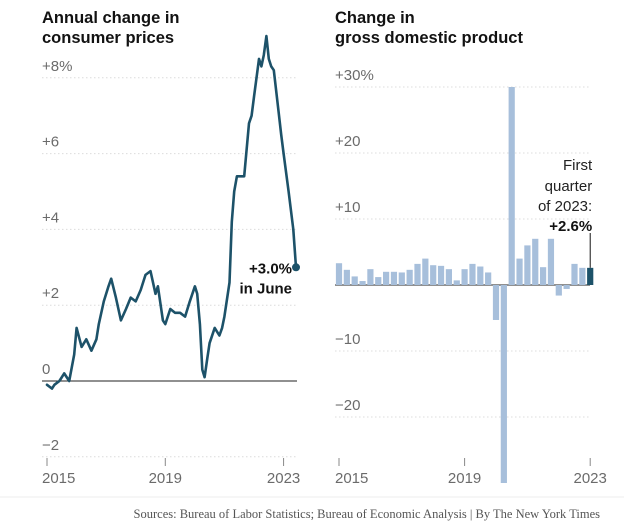 The height and width of the screenshot is (530, 624). Describe the element at coordinates (578, 165) in the screenshot. I see `gdp-annotation-line-1: First` at that location.